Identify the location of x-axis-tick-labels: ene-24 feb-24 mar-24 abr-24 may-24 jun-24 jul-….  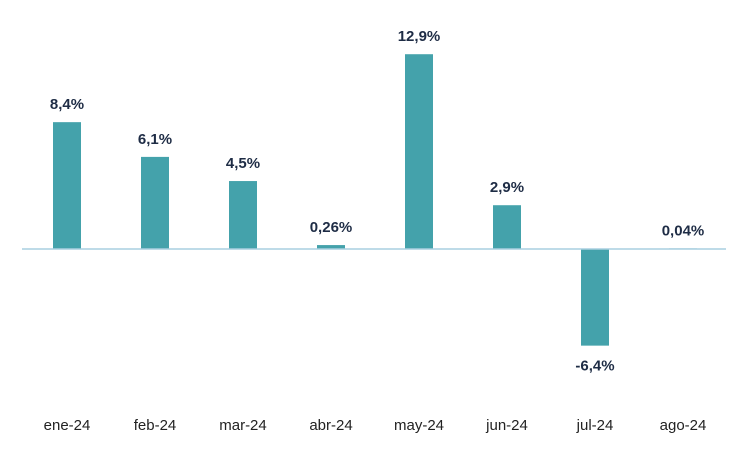
(375, 425).